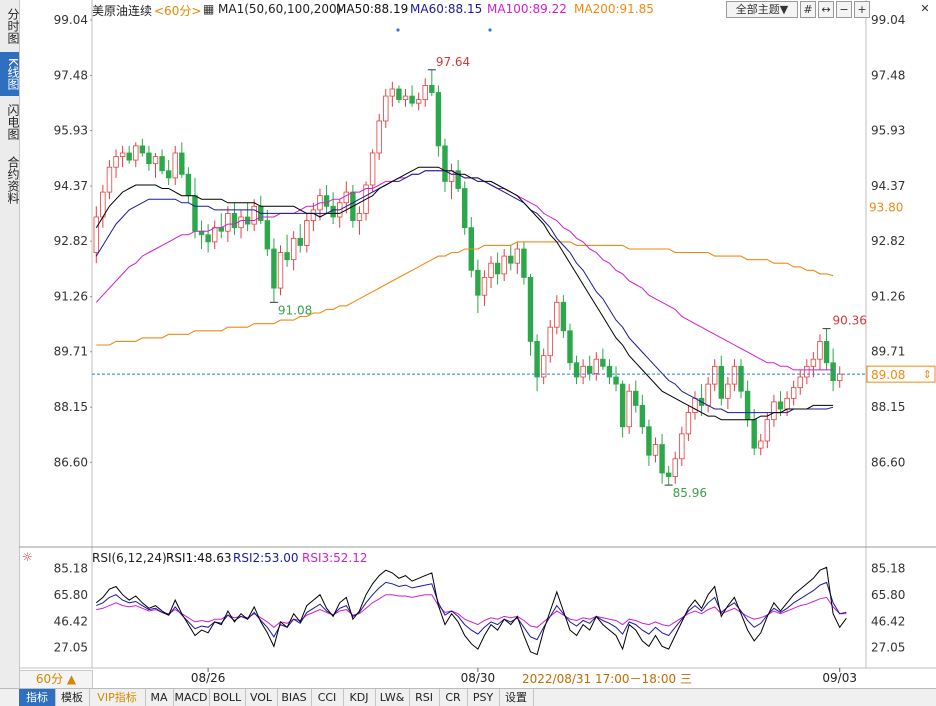 The image size is (936, 706). What do you see at coordinates (208, 678) in the screenshot?
I see `time-tick-label: 08/26` at bounding box center [208, 678].